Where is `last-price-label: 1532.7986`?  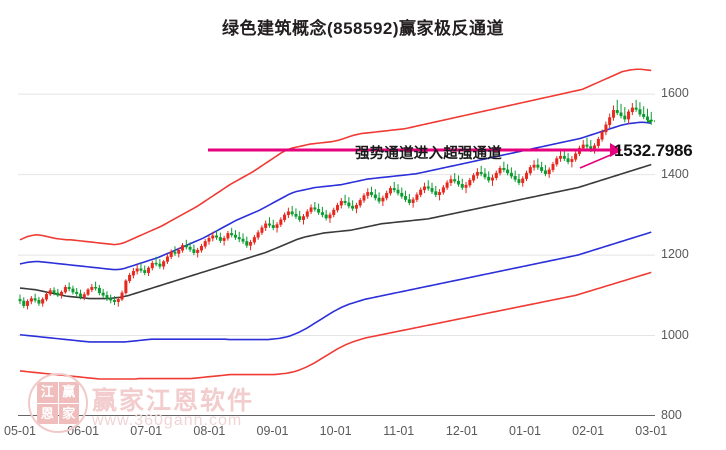
last-price-label: 1532.7986 is located at coordinates (653, 150).